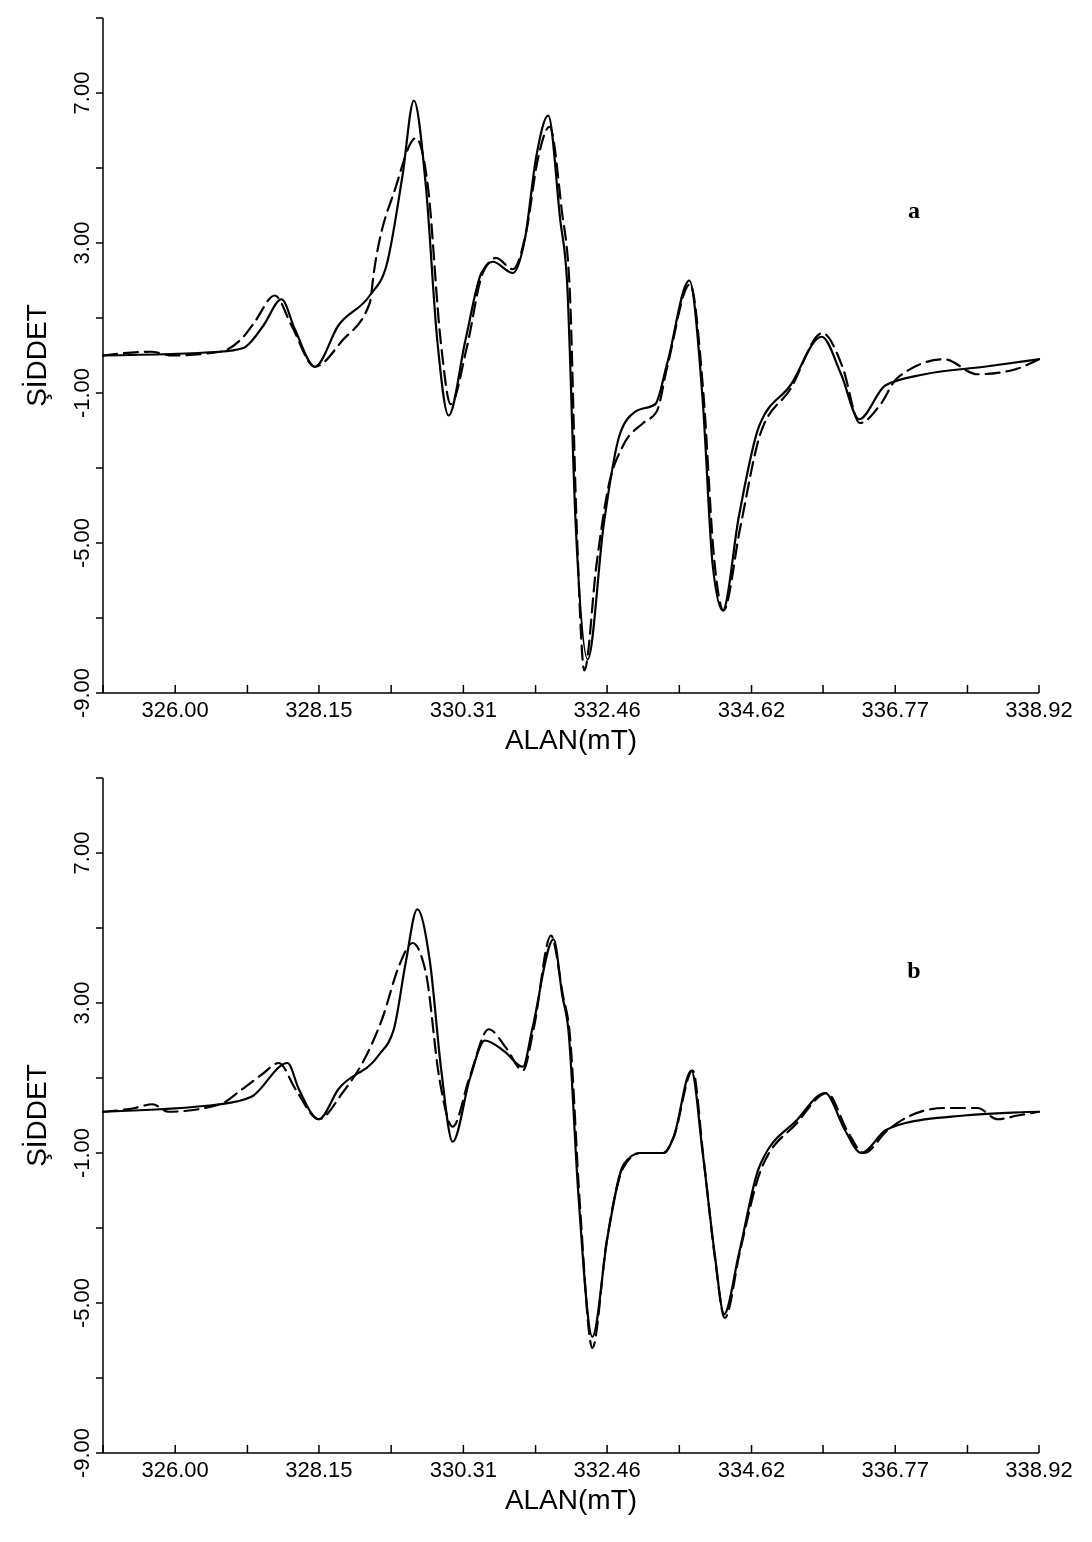 Image resolution: width=1092 pixels, height=1542 pixels. What do you see at coordinates (914, 970) in the screenshot?
I see `annotation: b` at bounding box center [914, 970].